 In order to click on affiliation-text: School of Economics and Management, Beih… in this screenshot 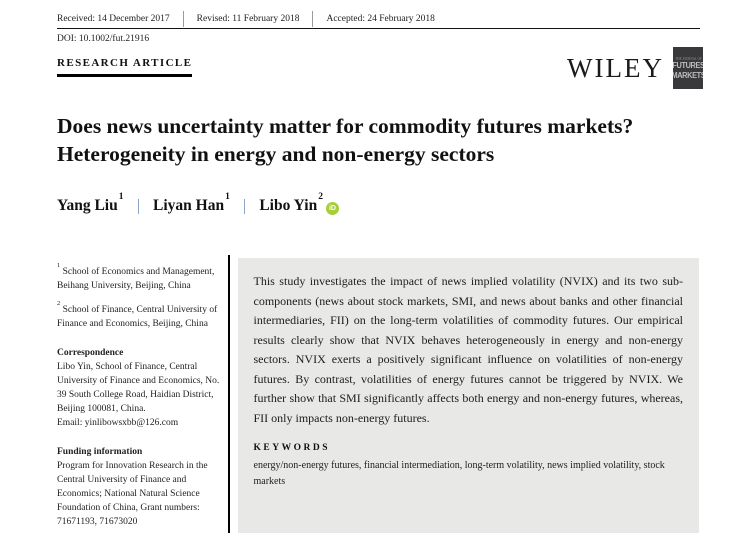, I will do `click(136, 279)`.